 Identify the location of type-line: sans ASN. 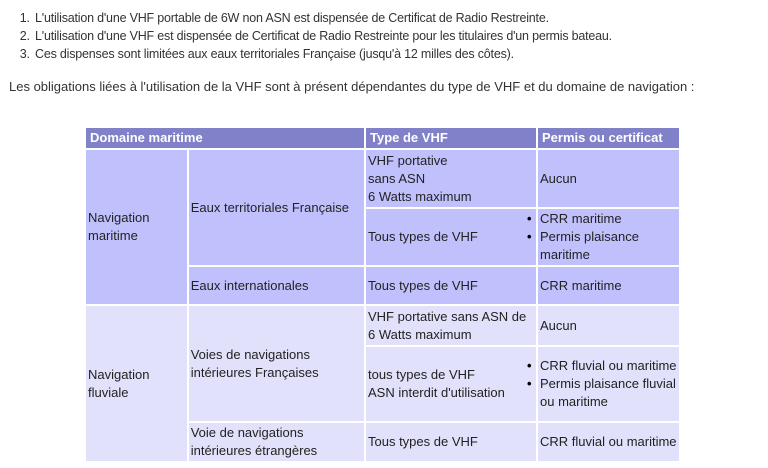
(397, 178).